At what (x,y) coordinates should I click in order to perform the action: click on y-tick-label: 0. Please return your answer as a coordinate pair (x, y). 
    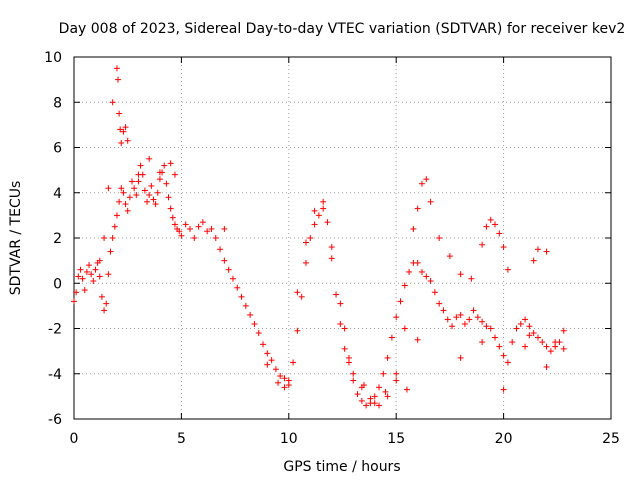
    Looking at the image, I should click on (57, 284).